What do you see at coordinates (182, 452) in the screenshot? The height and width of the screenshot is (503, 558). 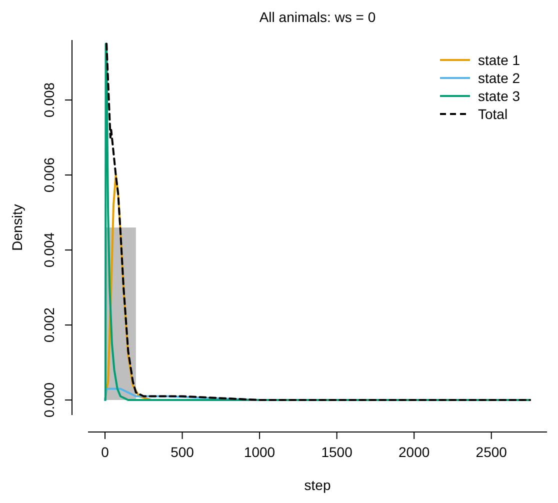 I see `x-tick-label: 500` at bounding box center [182, 452].